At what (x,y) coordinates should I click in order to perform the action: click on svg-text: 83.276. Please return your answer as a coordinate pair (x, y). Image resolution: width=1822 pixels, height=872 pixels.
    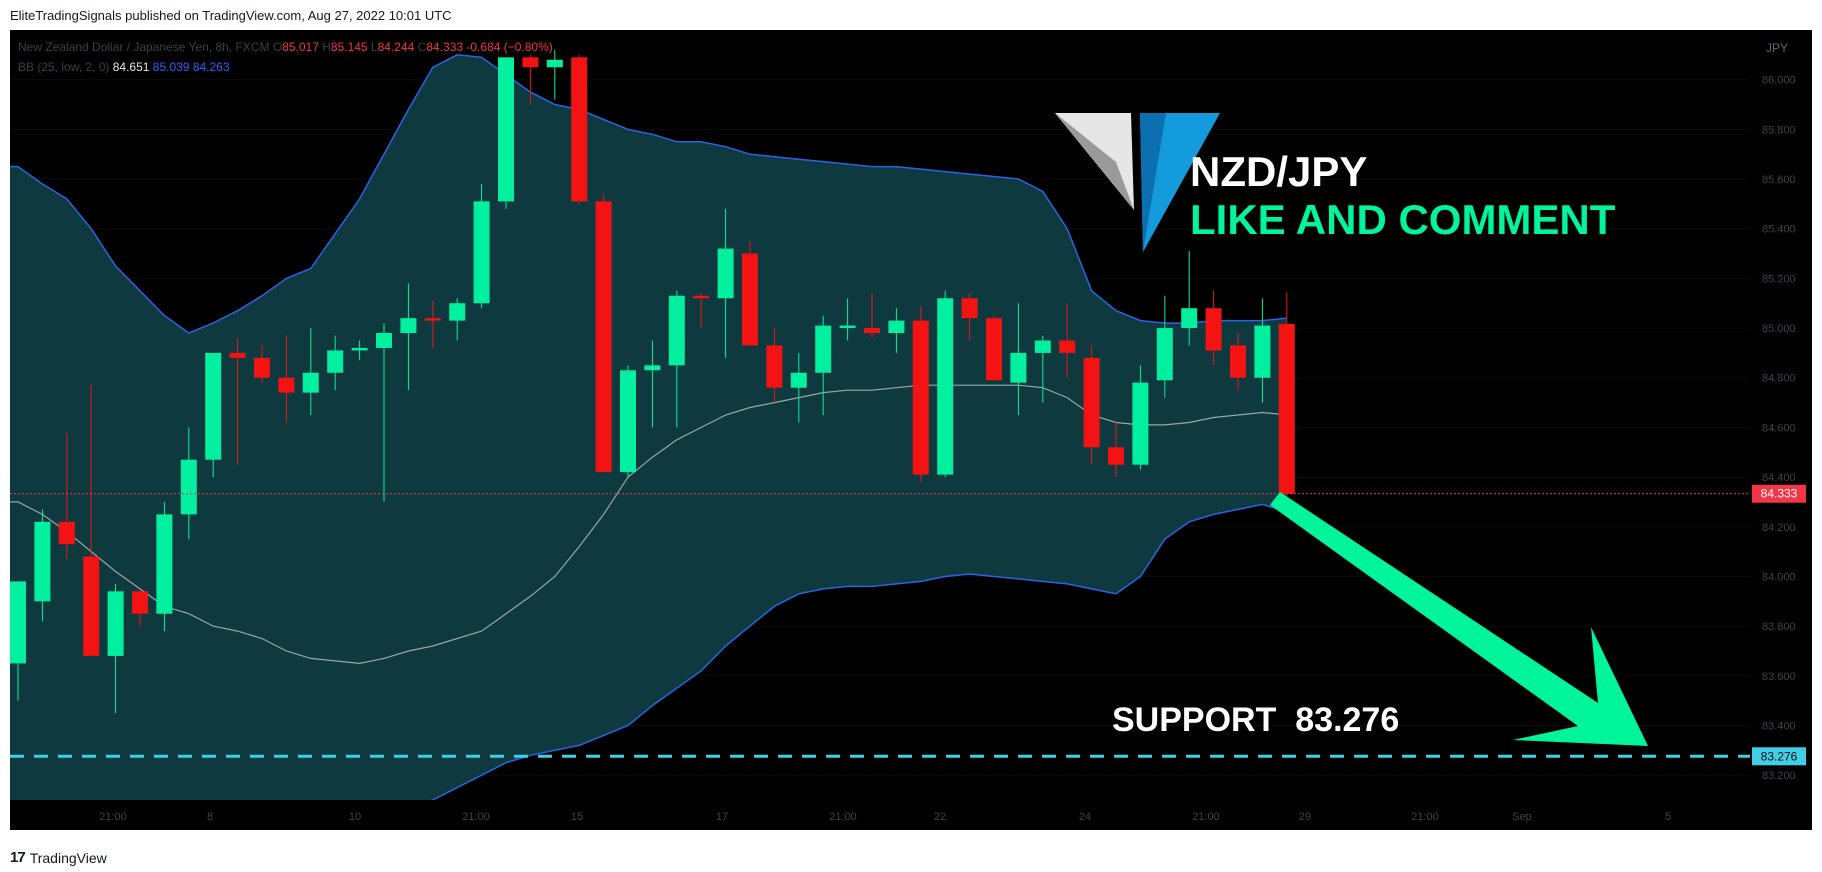
    Looking at the image, I should click on (1779, 756).